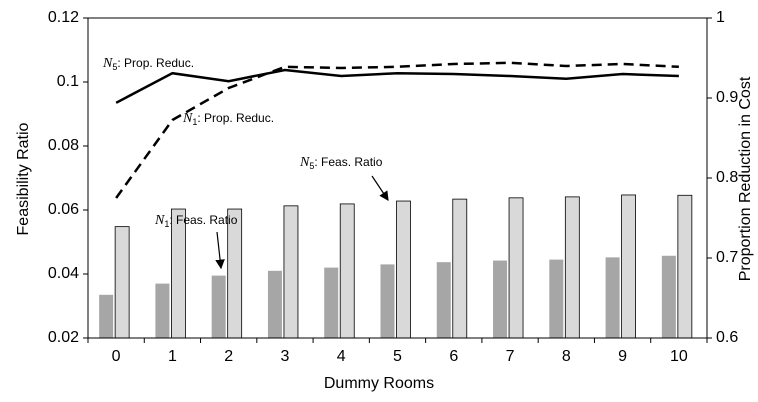  I want to click on y2-tick-label: 0.9, so click(727, 97).